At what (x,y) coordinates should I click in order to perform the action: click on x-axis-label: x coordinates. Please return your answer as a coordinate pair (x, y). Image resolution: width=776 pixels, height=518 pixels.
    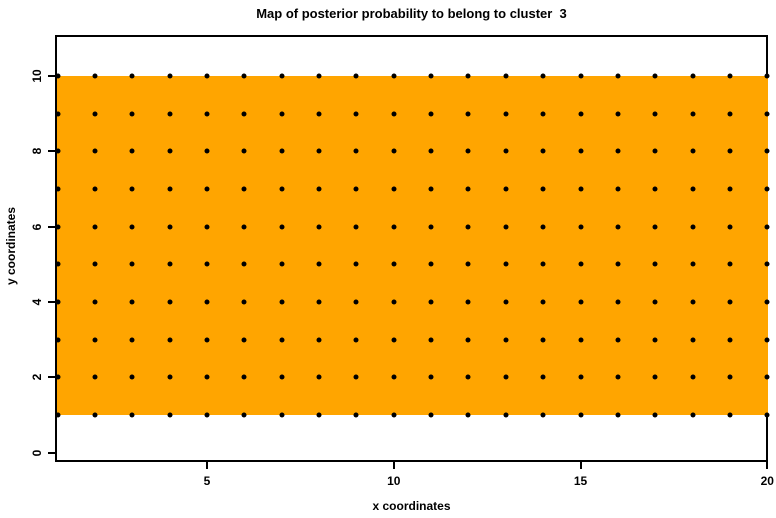
    Looking at the image, I should click on (411, 506).